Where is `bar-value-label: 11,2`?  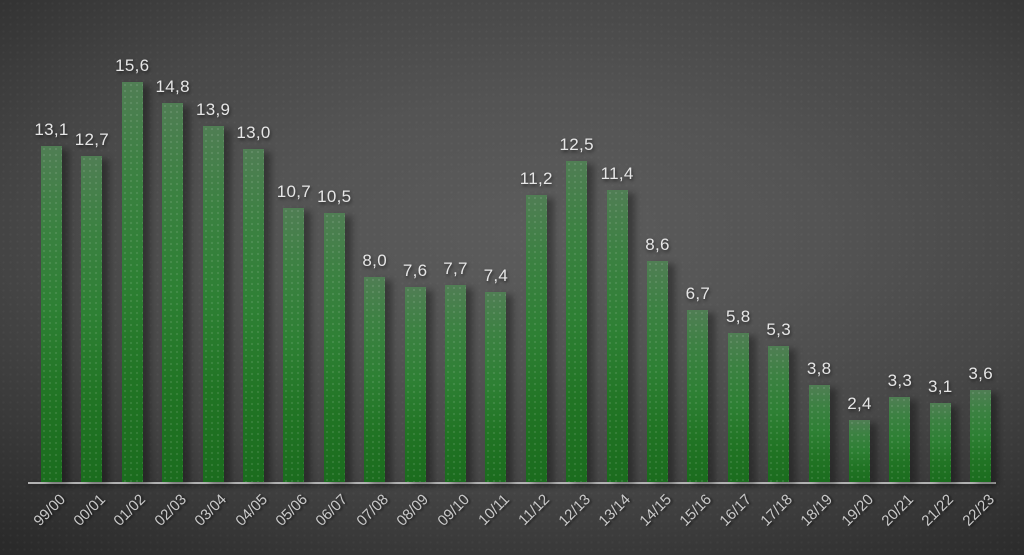 bar-value-label: 11,2 is located at coordinates (536, 178).